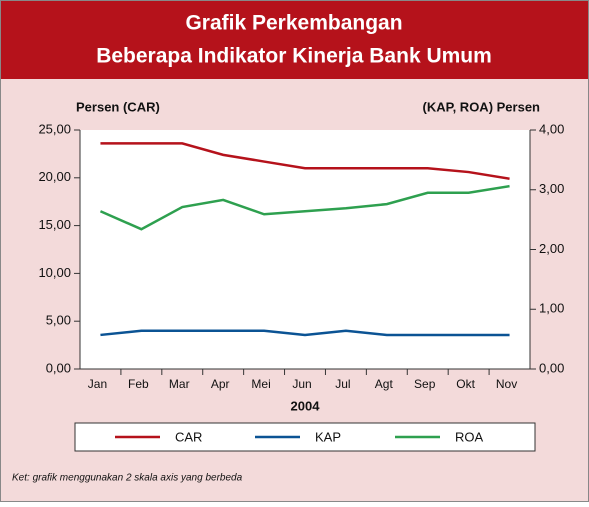  I want to click on y2-tick-label: 1,00, so click(551, 308).